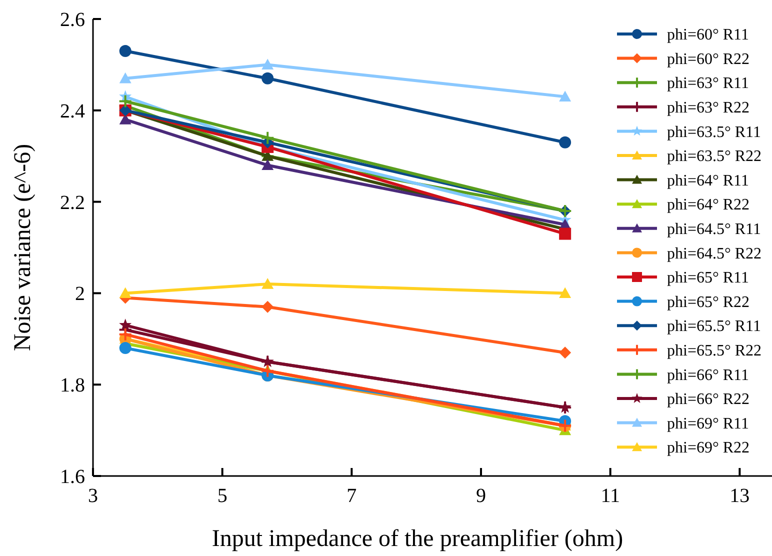  Describe the element at coordinates (708, 83) in the screenshot. I see `legend-label: phi=63° R11` at that location.